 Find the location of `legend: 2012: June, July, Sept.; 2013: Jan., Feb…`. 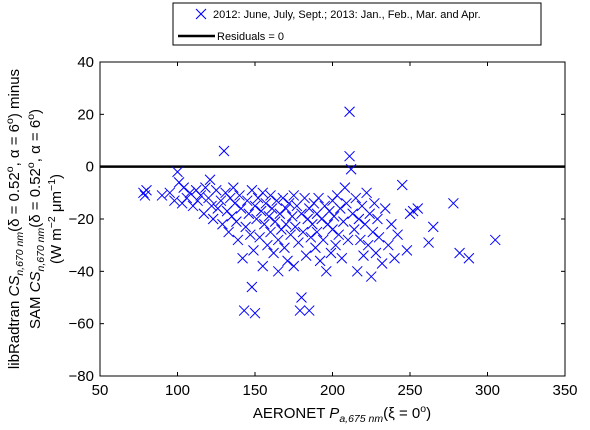

legend: 2012: June, July, Sept.; 2013: Jan., Feb… is located at coordinates (357, 24).